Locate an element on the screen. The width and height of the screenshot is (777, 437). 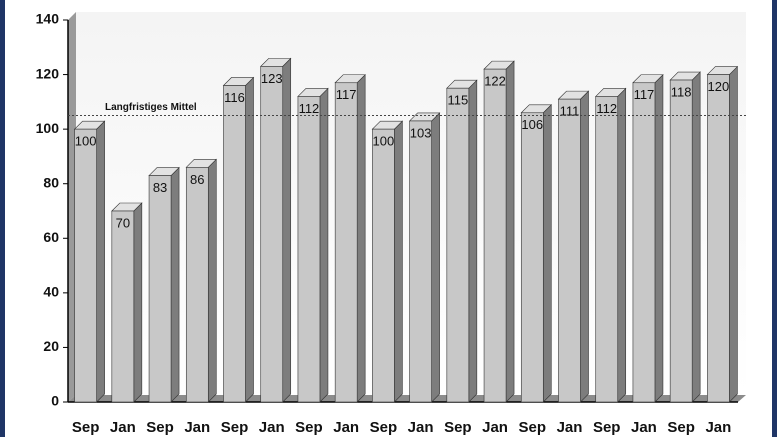
y-tick-label: 0 is located at coordinates (55, 401).